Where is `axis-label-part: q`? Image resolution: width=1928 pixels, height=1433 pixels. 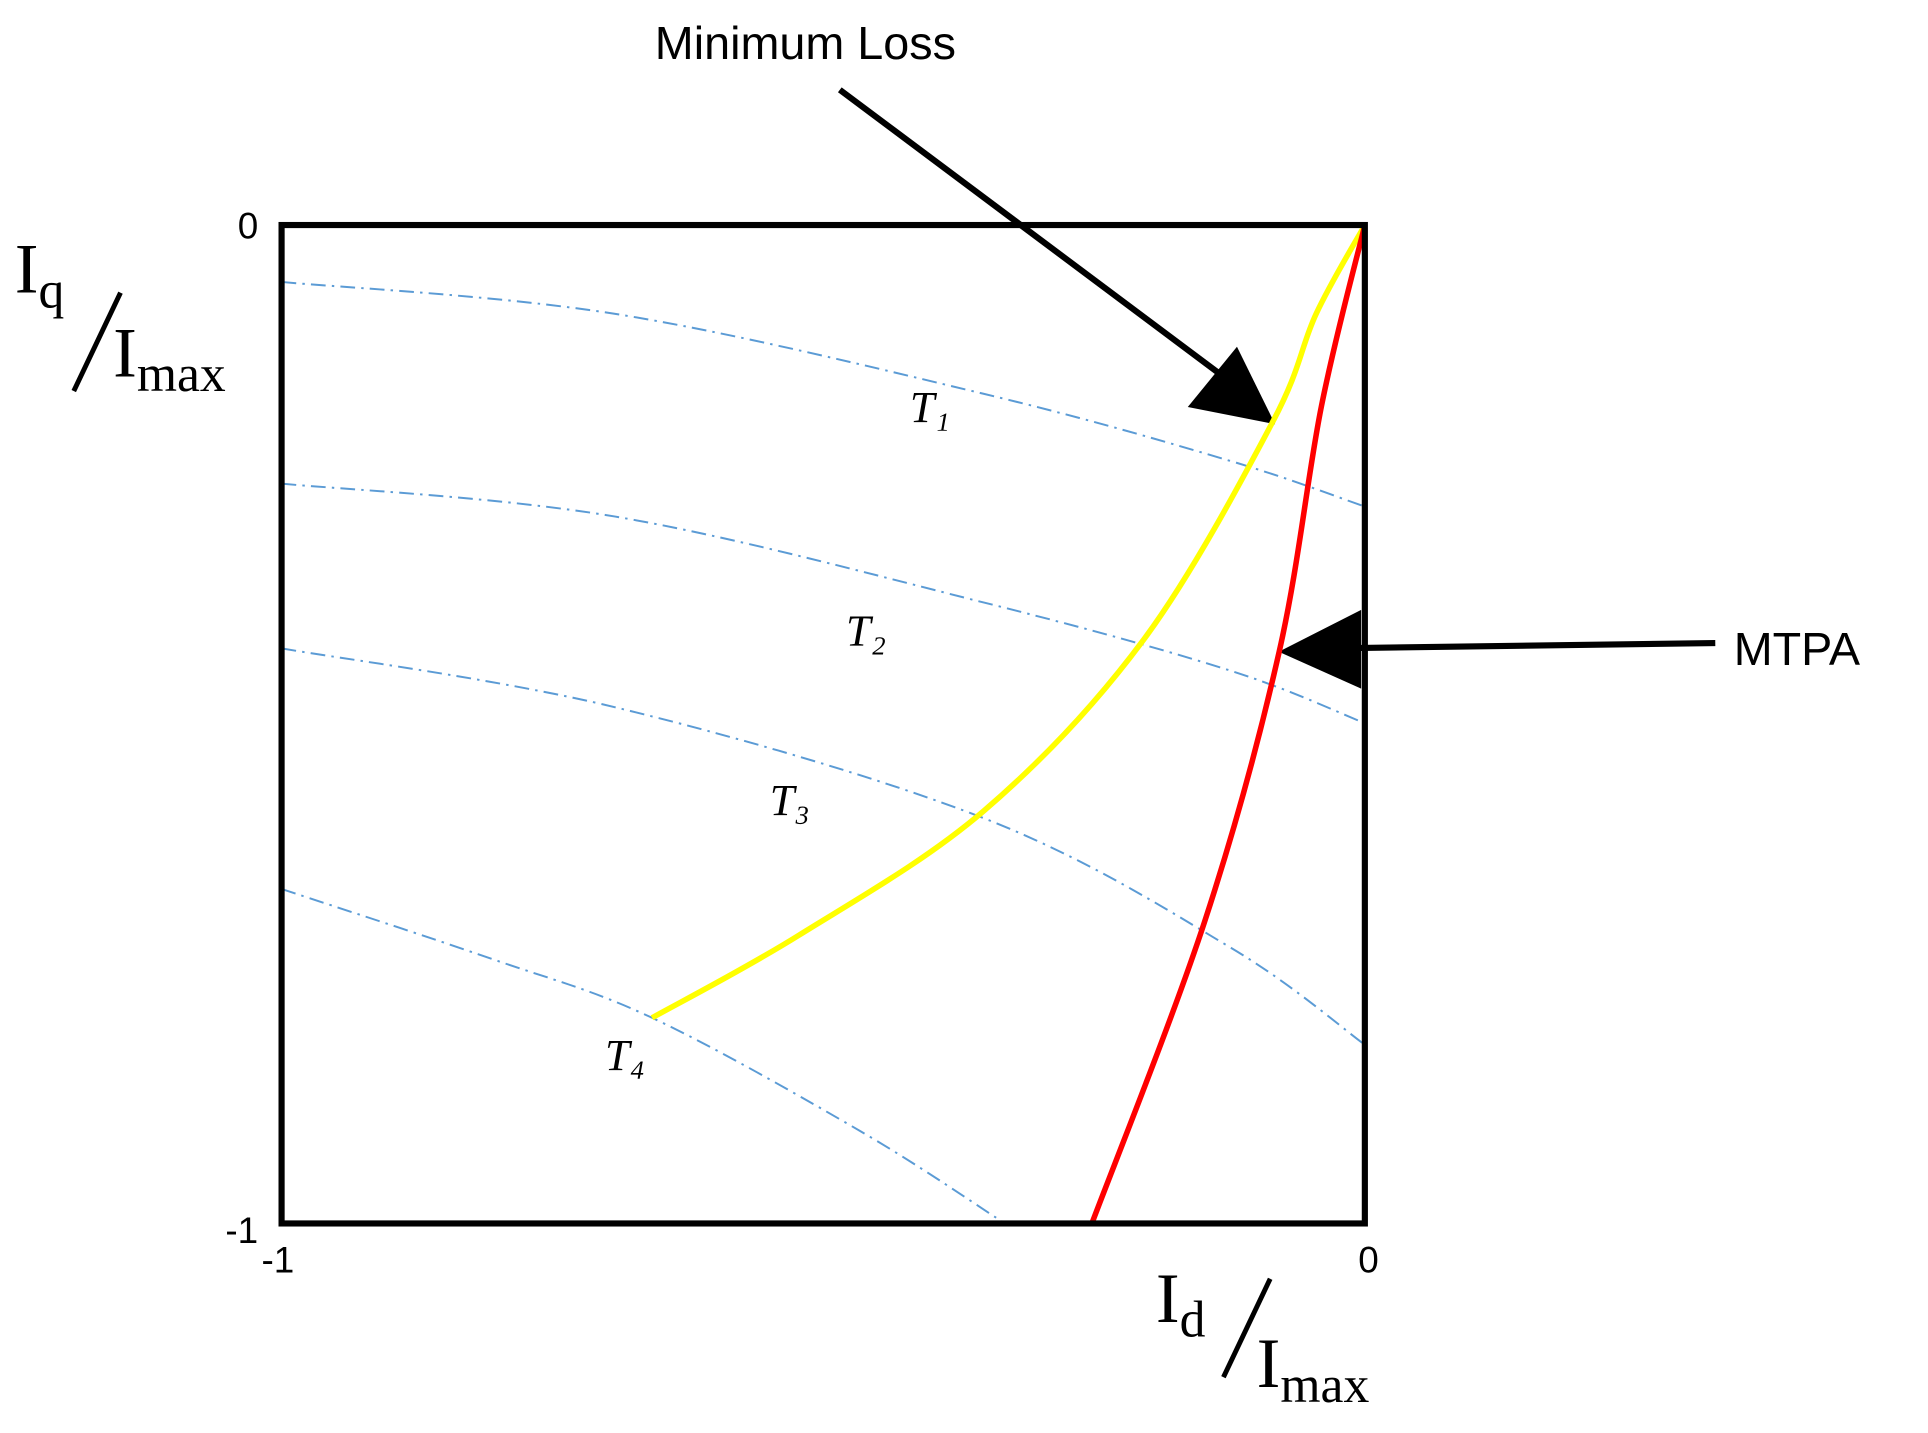
axis-label-part: q is located at coordinates (52, 290).